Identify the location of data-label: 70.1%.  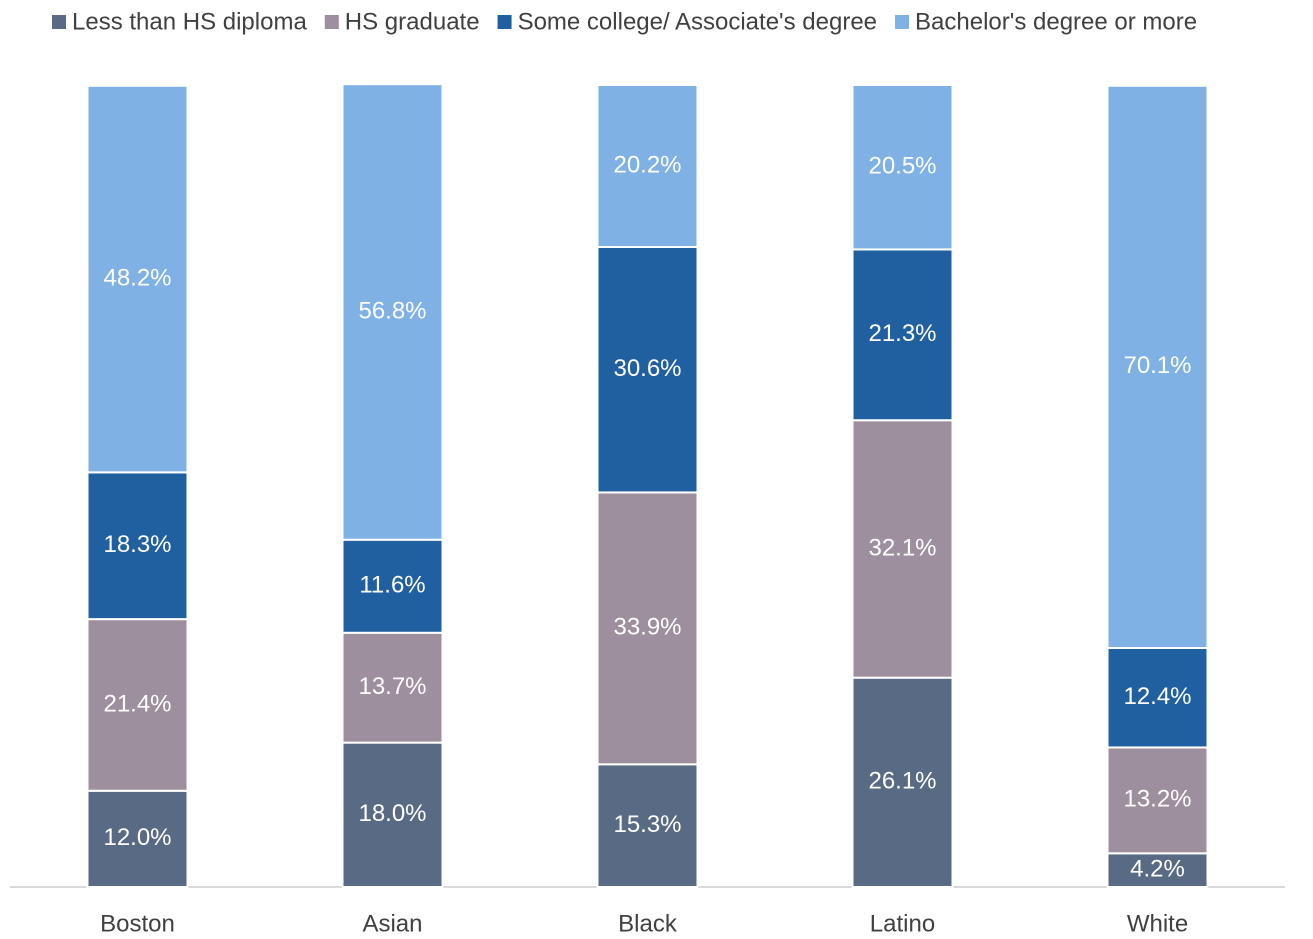
(1157, 365).